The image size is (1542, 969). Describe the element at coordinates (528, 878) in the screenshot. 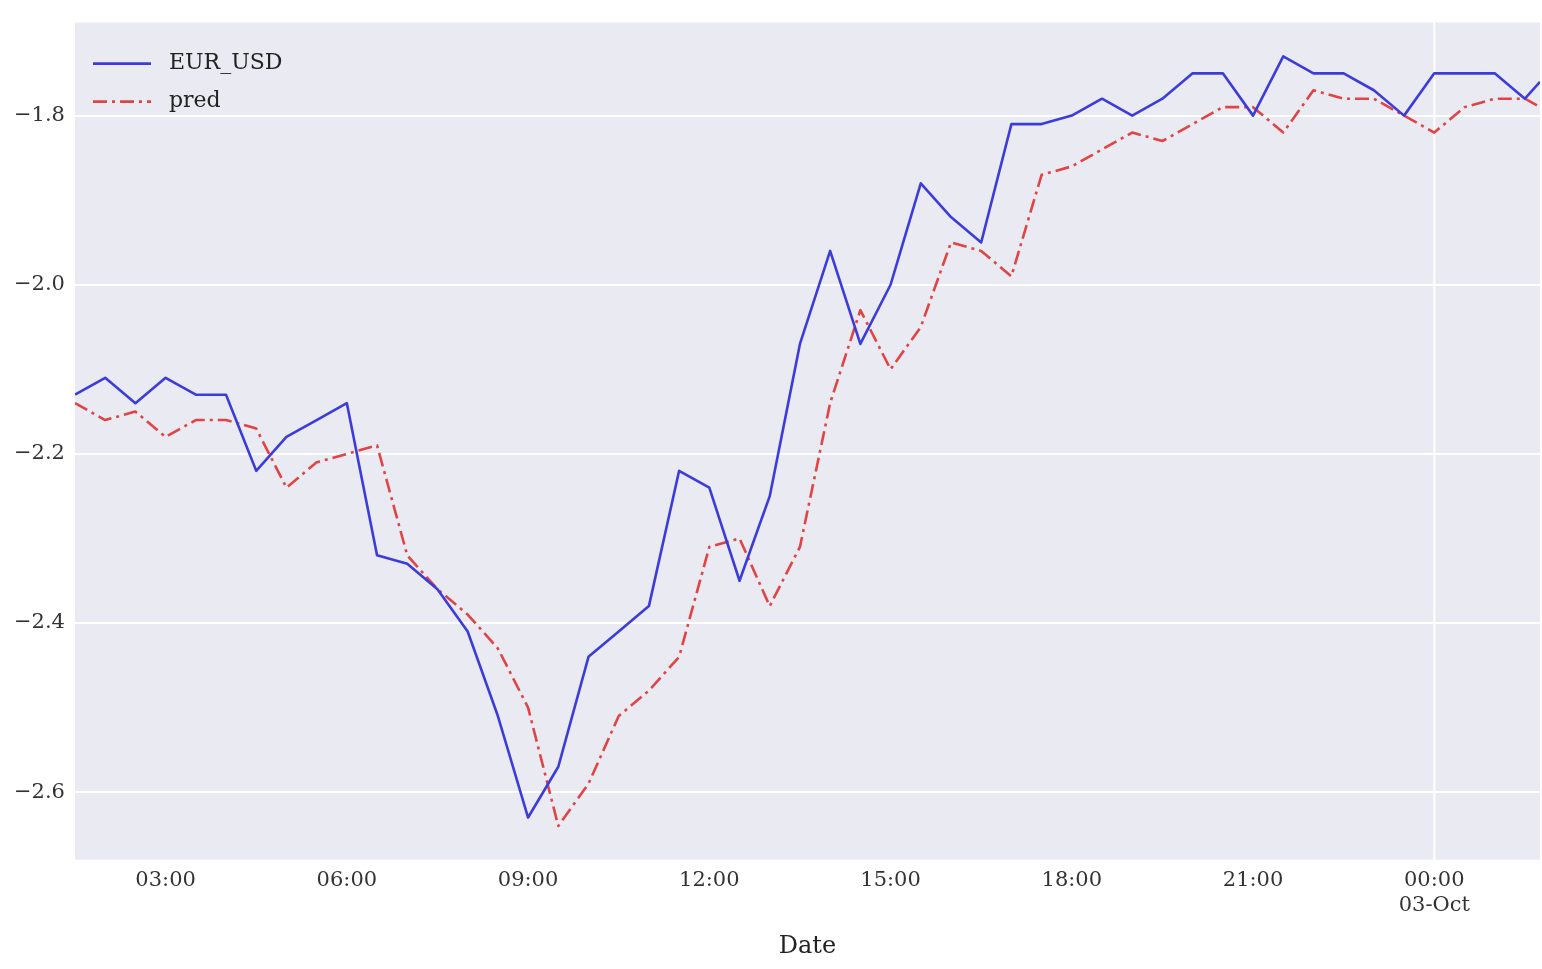

I see `x-tick-label: 09:00` at that location.